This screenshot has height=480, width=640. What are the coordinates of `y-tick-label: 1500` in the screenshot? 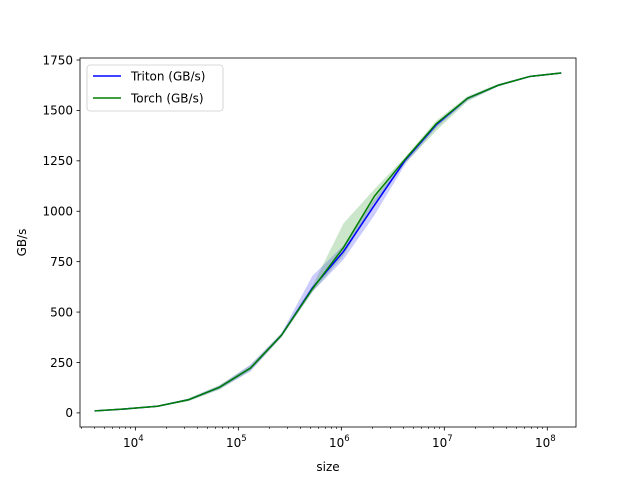 It's located at (57, 111).